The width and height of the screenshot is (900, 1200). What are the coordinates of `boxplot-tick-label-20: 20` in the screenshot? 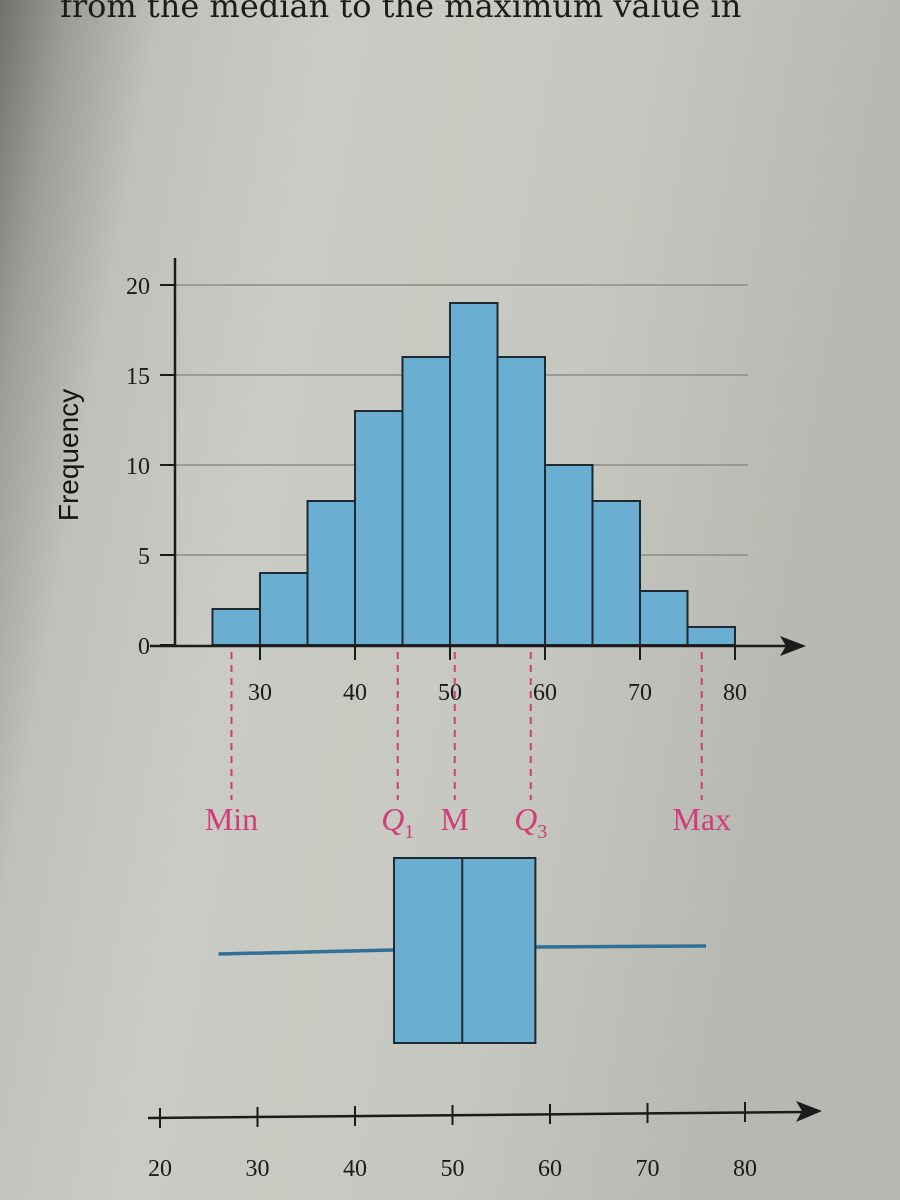 It's located at (160, 1169).